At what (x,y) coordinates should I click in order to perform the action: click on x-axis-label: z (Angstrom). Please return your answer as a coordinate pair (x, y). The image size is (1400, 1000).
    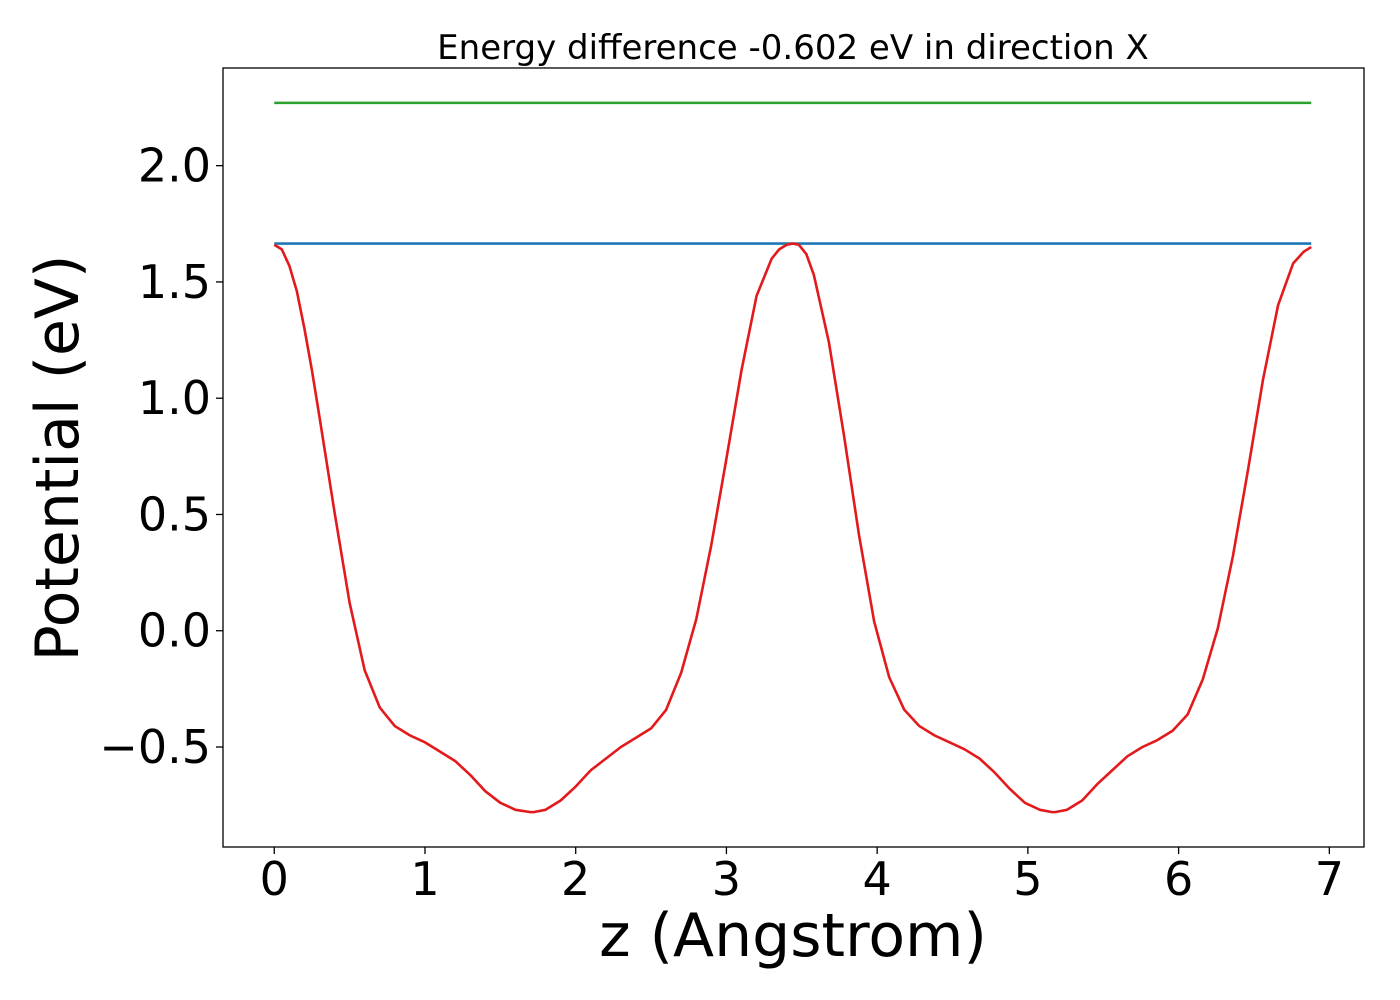
    Looking at the image, I should click on (793, 936).